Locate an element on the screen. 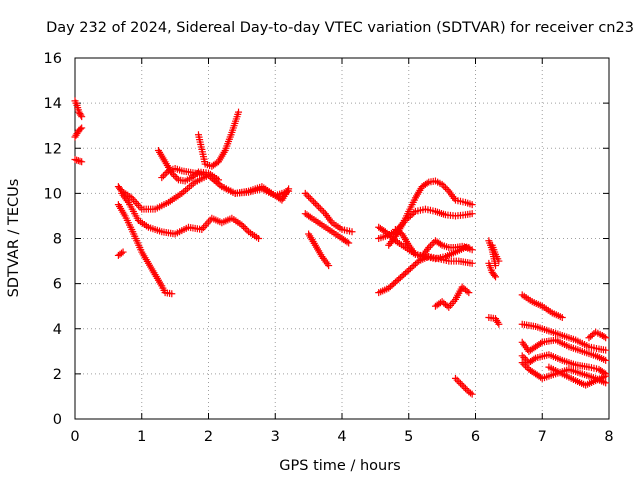 Image resolution: width=640 pixels, height=485 pixels. series-t19 is located at coordinates (452, 297).